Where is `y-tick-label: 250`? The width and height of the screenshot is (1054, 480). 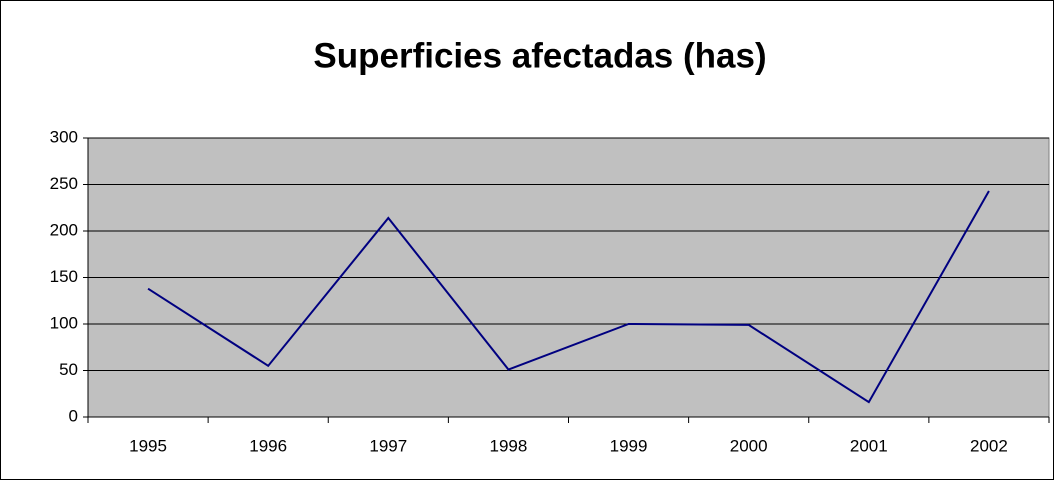
y-tick-label: 250 is located at coordinates (64, 183).